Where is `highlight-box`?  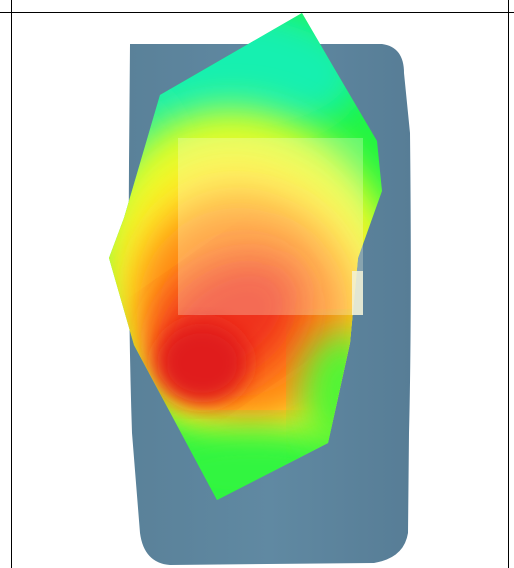 highlight-box is located at coordinates (270, 226).